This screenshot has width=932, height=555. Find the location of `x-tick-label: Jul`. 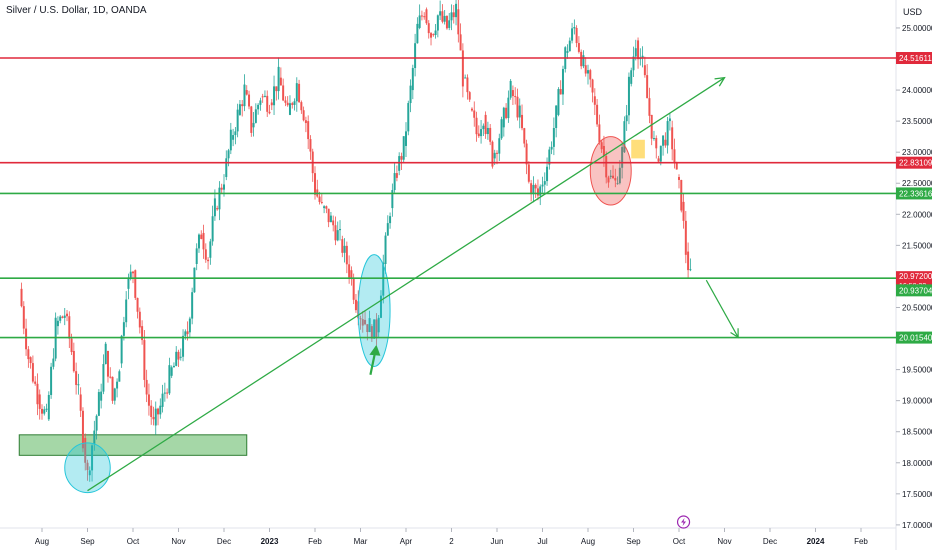

x-tick-label: Jul is located at coordinates (542, 541).